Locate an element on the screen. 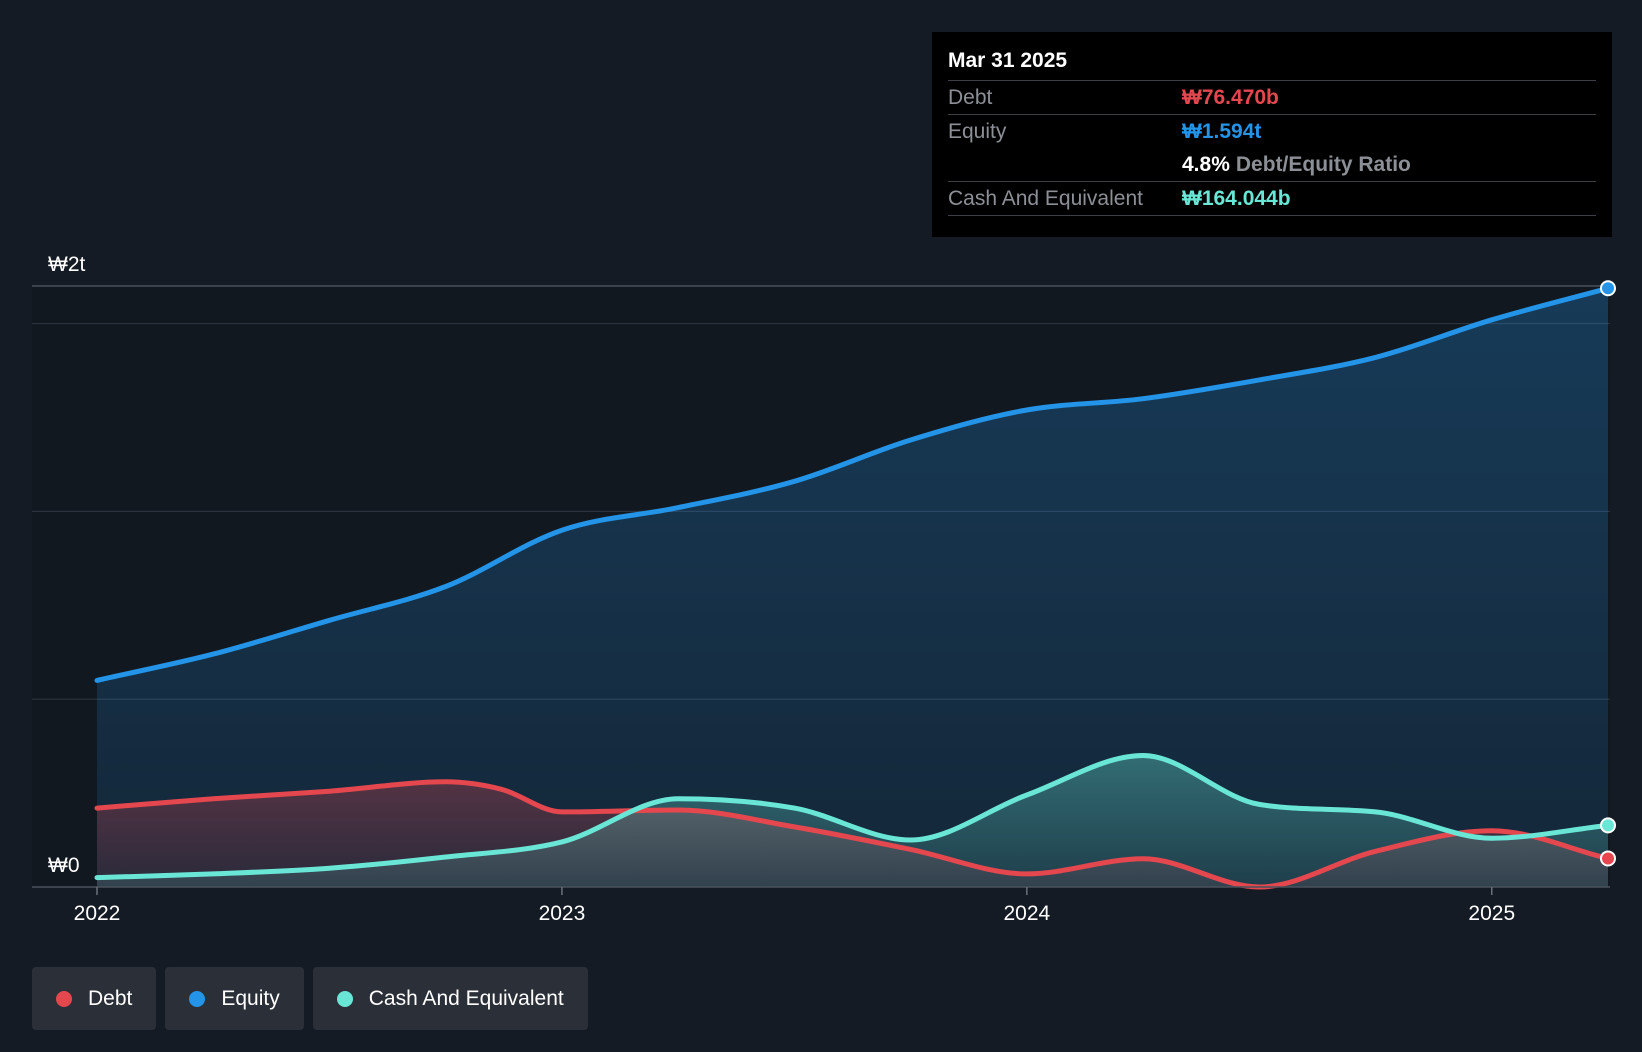  cash-area is located at coordinates (852, 821).